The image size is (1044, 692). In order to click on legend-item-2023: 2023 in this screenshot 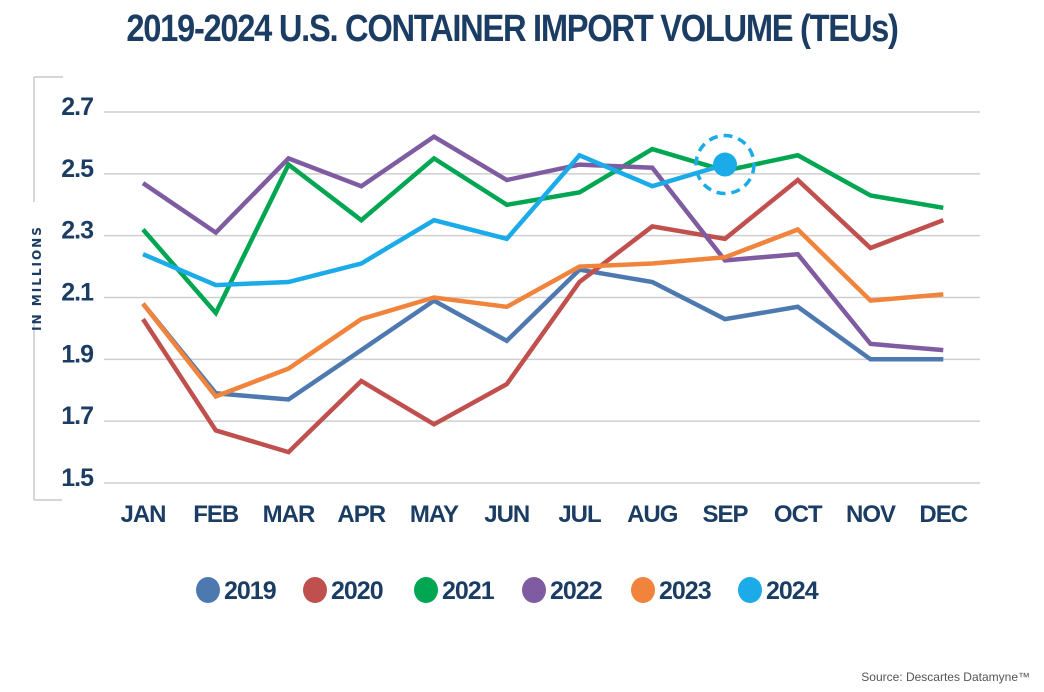, I will do `click(671, 591)`.